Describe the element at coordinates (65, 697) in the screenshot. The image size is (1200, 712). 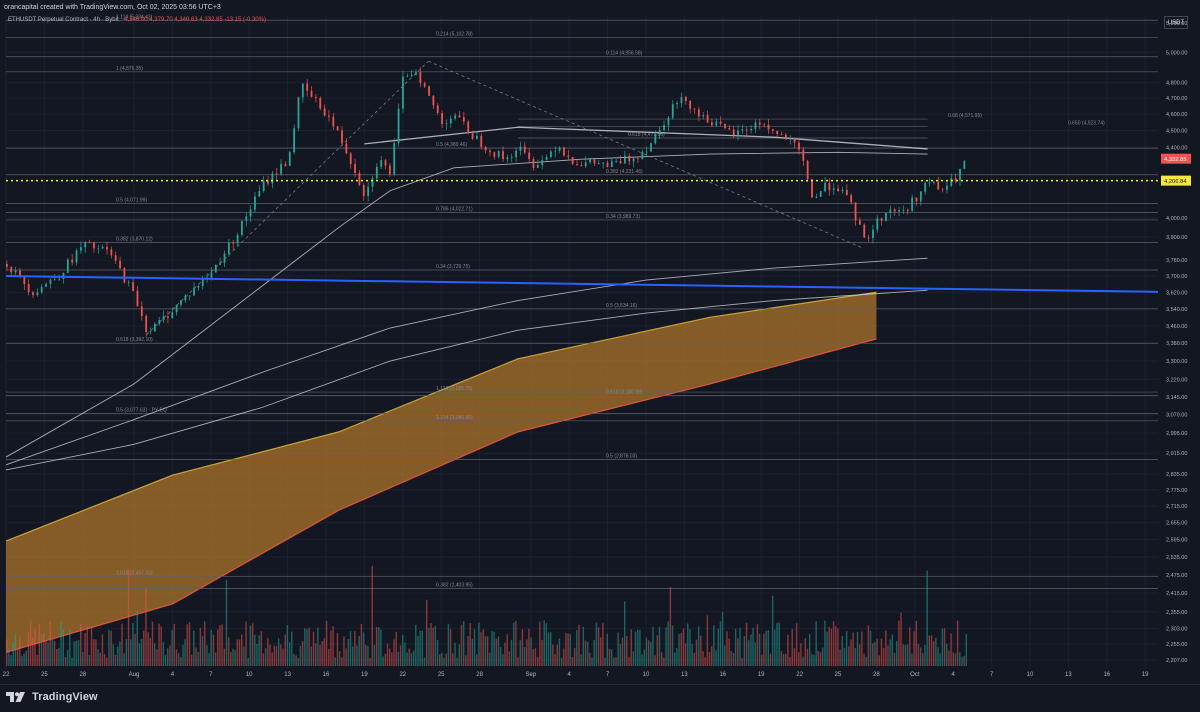
I see `brand-name: TradingView` at that location.